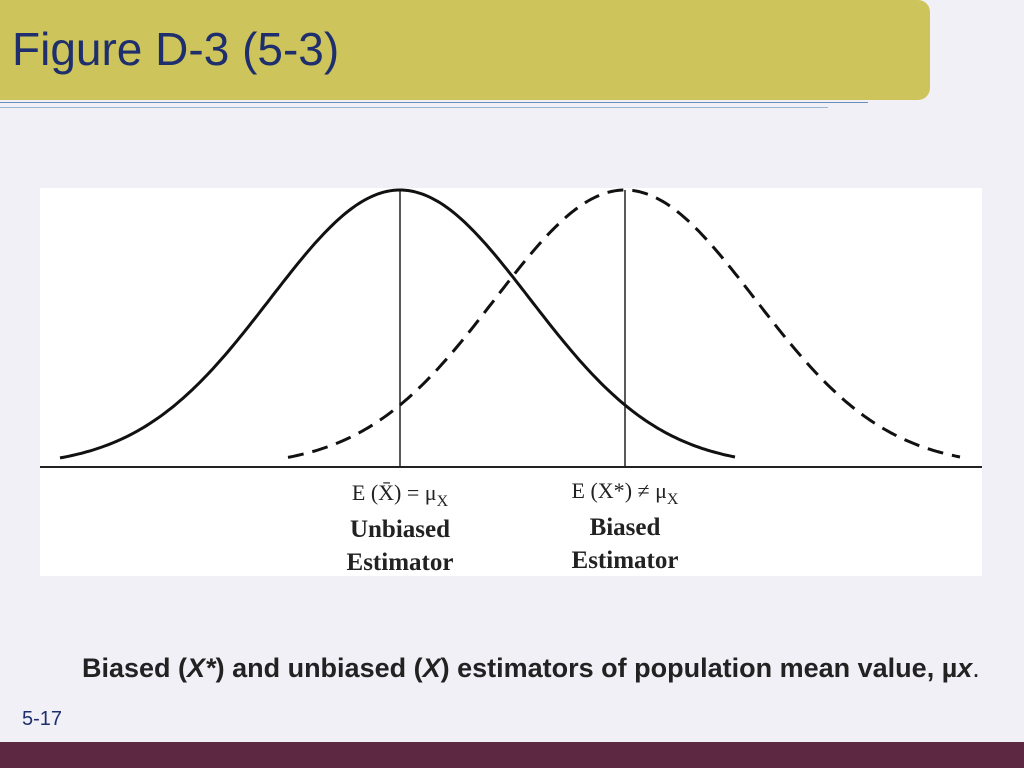 This screenshot has width=1024, height=768. I want to click on caption-italic: X*, so click(201, 668).